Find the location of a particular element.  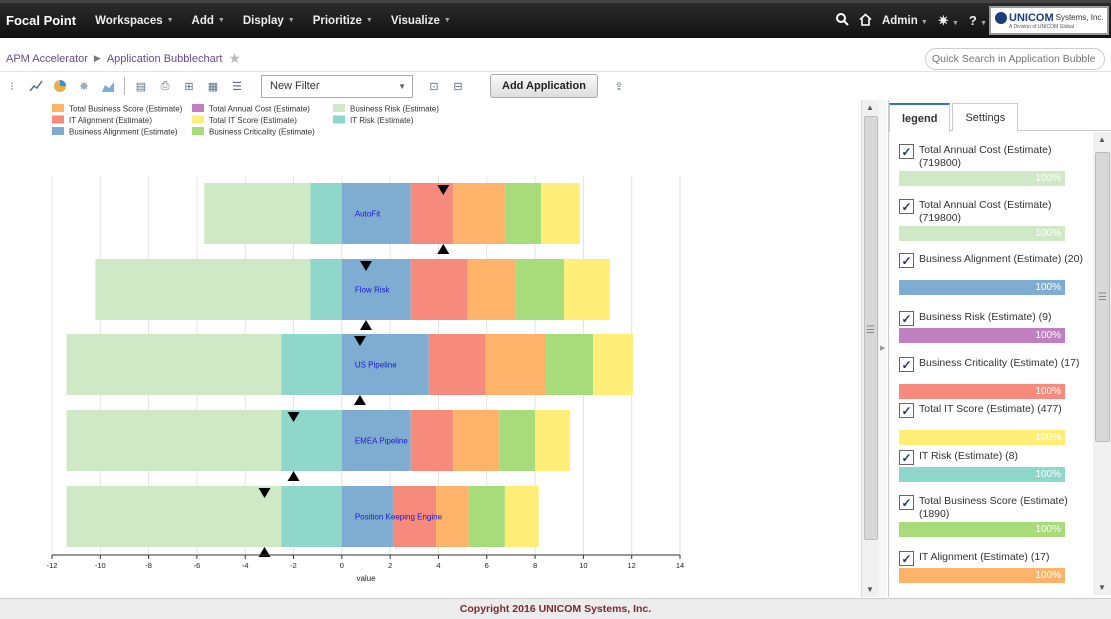

line-chart-icon is located at coordinates (36, 86).